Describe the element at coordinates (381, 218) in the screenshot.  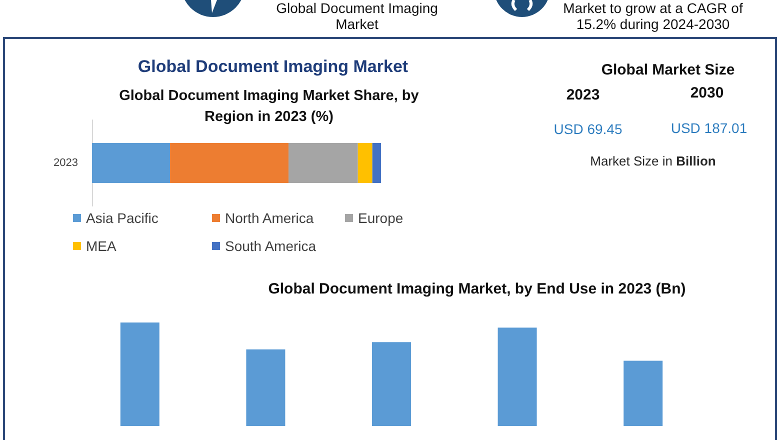
I see `legend-label: Europe` at that location.